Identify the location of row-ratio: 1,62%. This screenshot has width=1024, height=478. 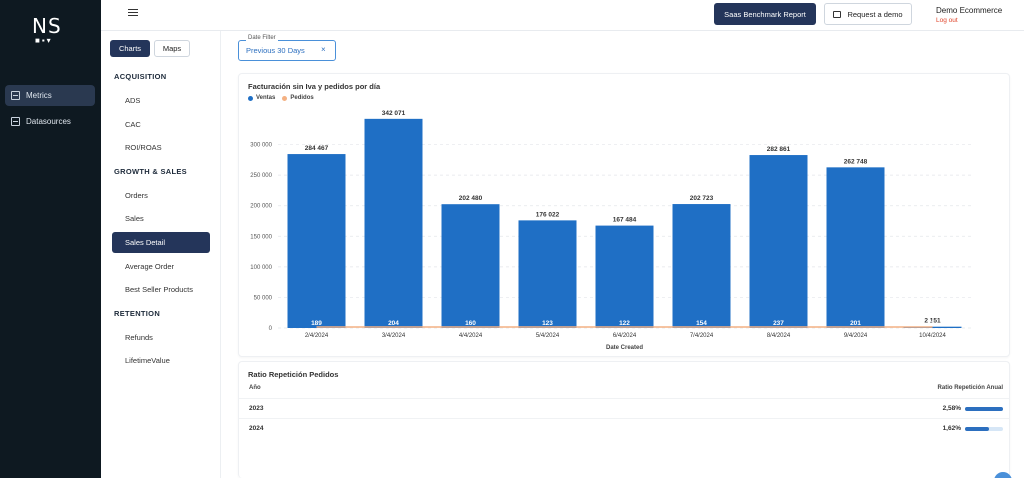
(951, 428).